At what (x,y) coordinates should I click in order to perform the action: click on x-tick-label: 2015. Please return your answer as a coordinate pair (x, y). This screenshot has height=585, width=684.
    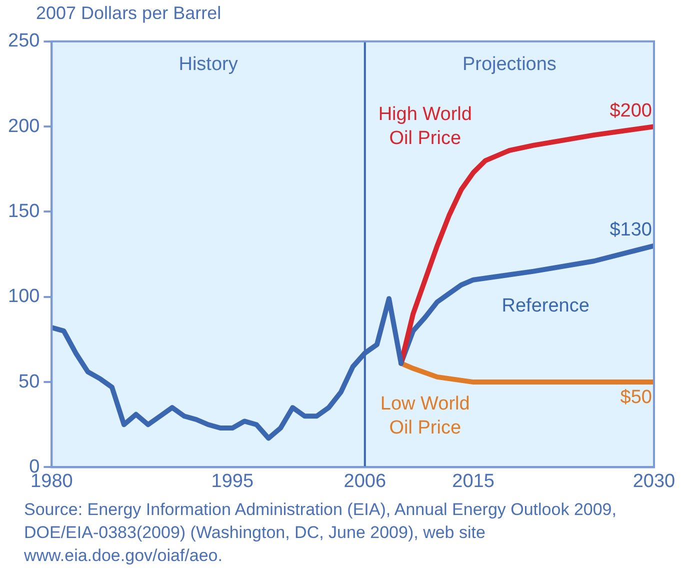
    Looking at the image, I should click on (473, 481).